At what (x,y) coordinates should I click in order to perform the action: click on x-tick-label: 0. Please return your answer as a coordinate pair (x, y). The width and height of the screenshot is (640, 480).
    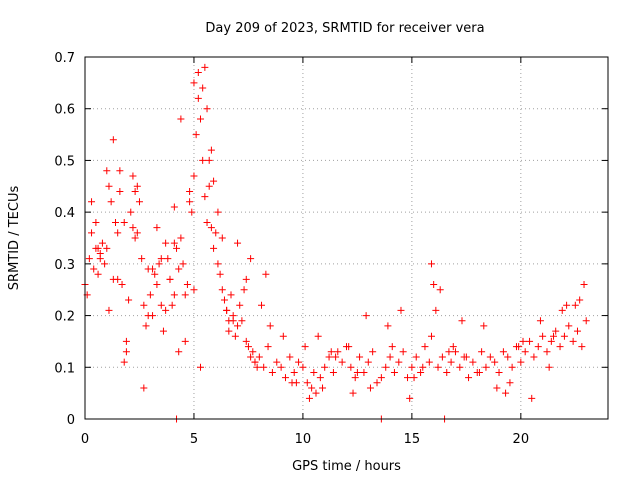
    Looking at the image, I should click on (85, 439).